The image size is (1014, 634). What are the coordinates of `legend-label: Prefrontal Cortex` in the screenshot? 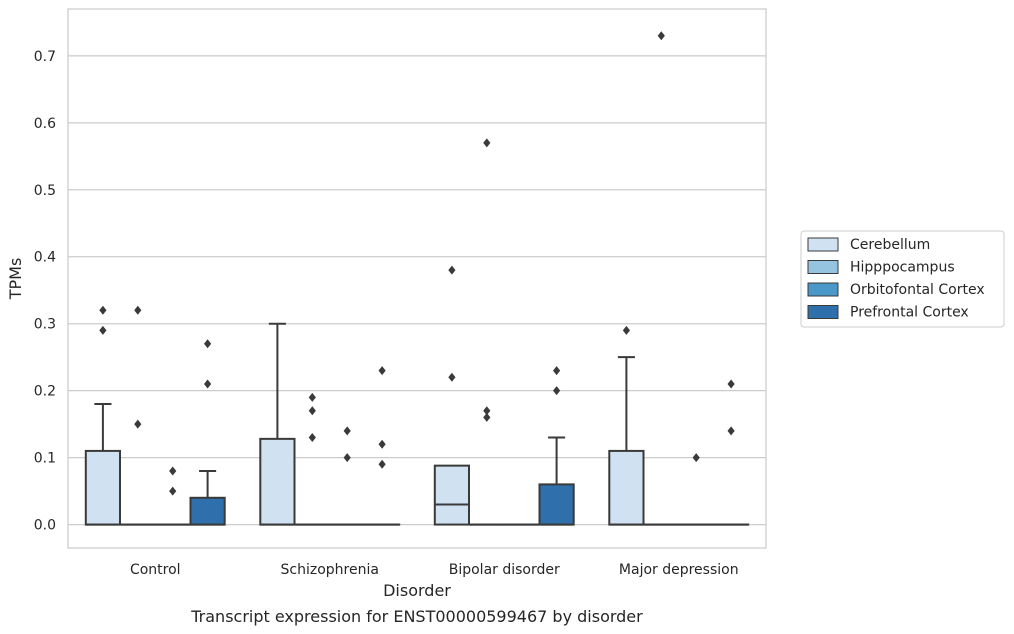 It's located at (909, 313).